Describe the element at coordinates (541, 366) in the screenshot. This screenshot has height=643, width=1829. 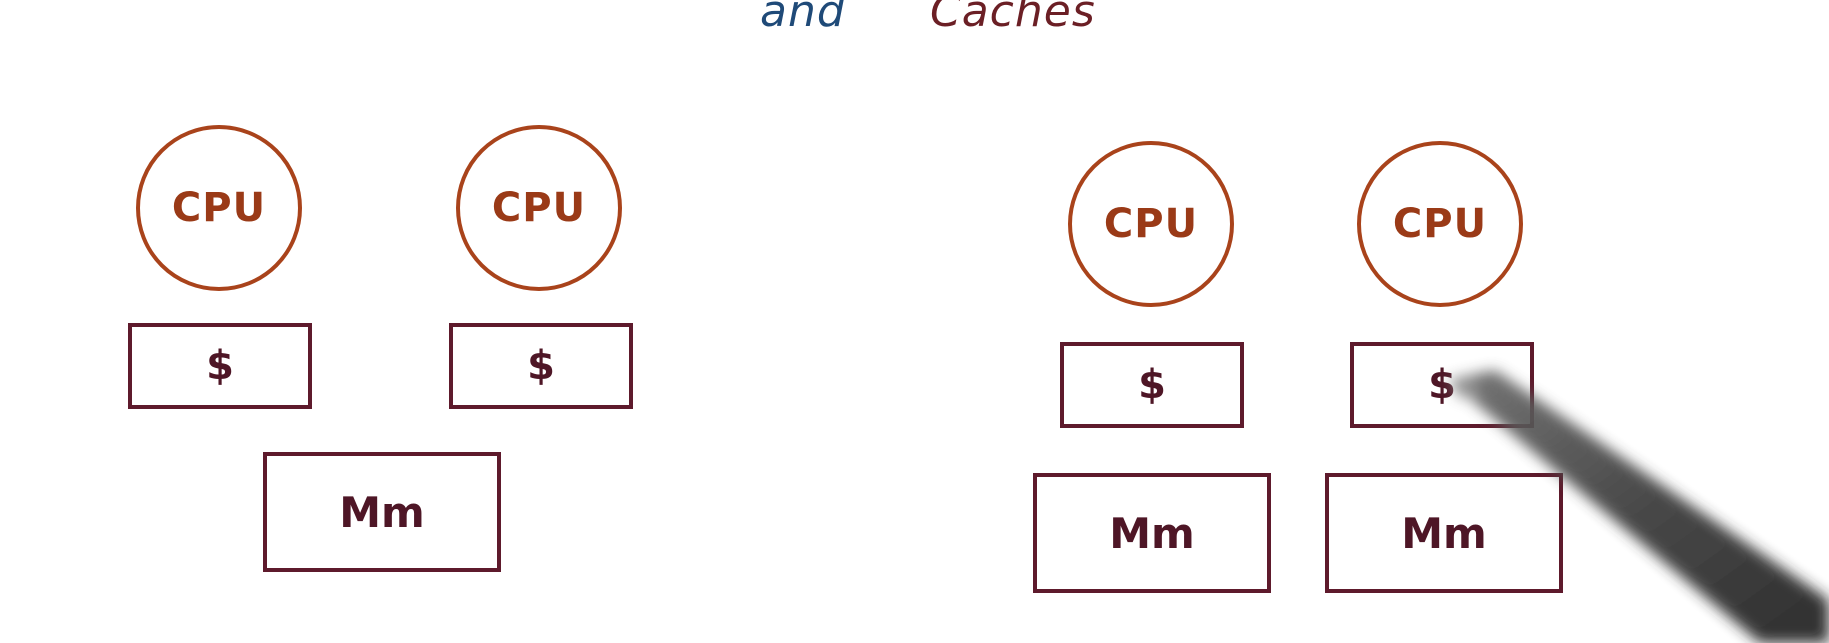
I see `left-cache-2: $` at that location.